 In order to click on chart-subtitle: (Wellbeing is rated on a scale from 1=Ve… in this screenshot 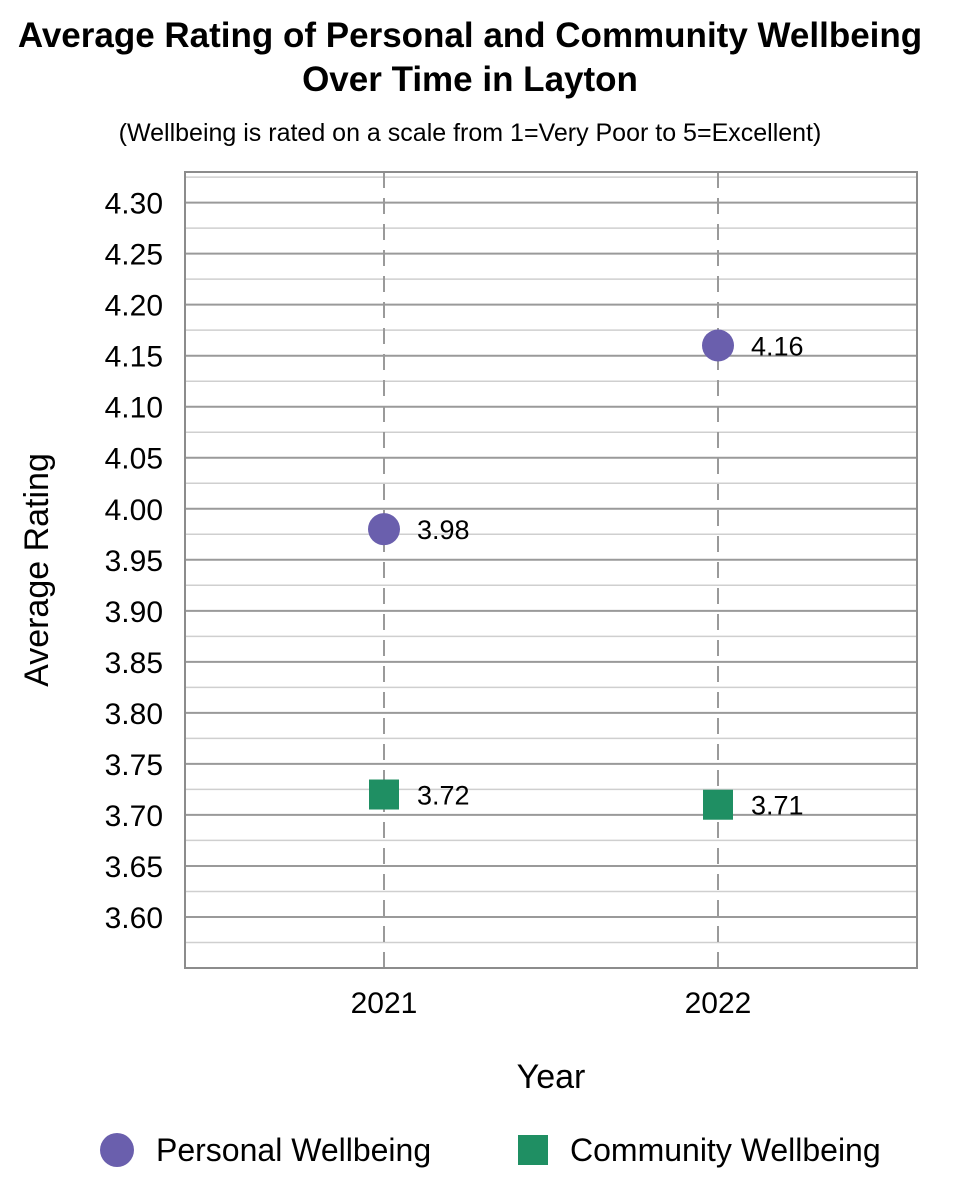, I will do `click(470, 133)`.